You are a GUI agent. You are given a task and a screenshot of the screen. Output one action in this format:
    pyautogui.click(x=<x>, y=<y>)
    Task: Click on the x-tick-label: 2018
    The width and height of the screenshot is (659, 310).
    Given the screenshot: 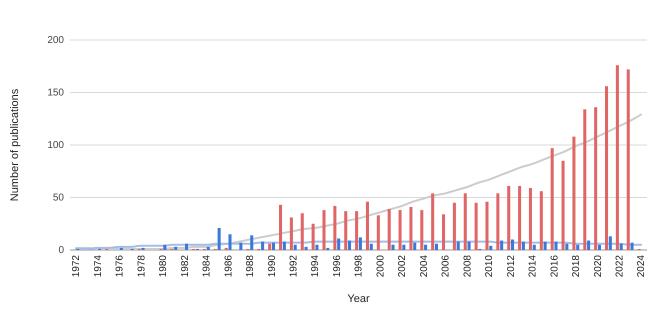 What is the action you would take?
    pyautogui.click(x=576, y=266)
    